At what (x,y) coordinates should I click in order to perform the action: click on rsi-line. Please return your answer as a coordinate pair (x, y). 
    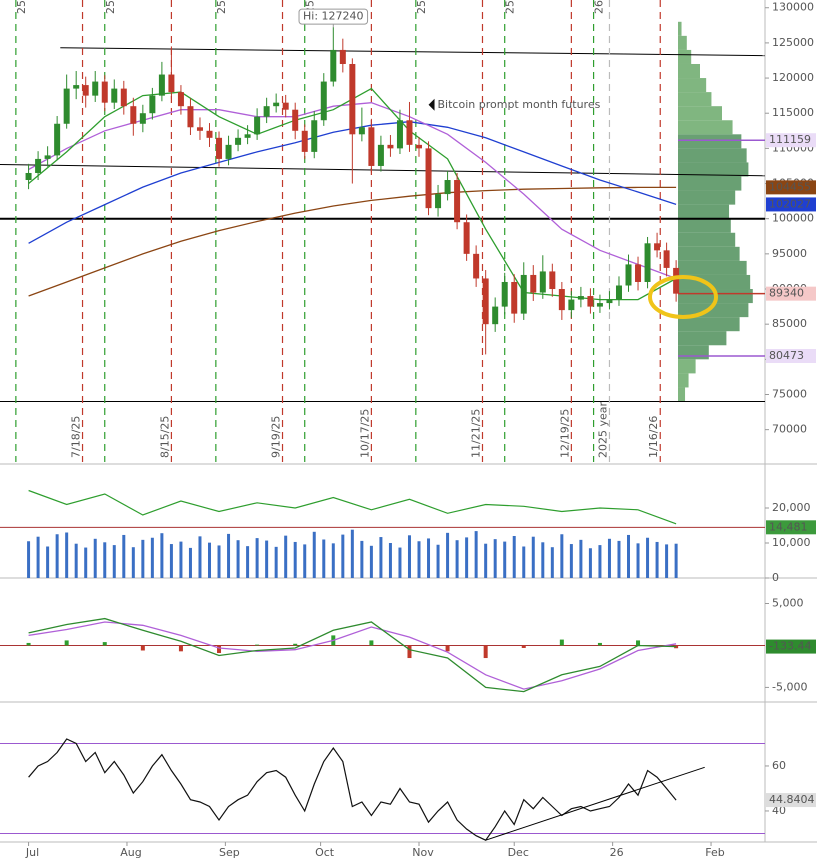
    Looking at the image, I should click on (352, 789).